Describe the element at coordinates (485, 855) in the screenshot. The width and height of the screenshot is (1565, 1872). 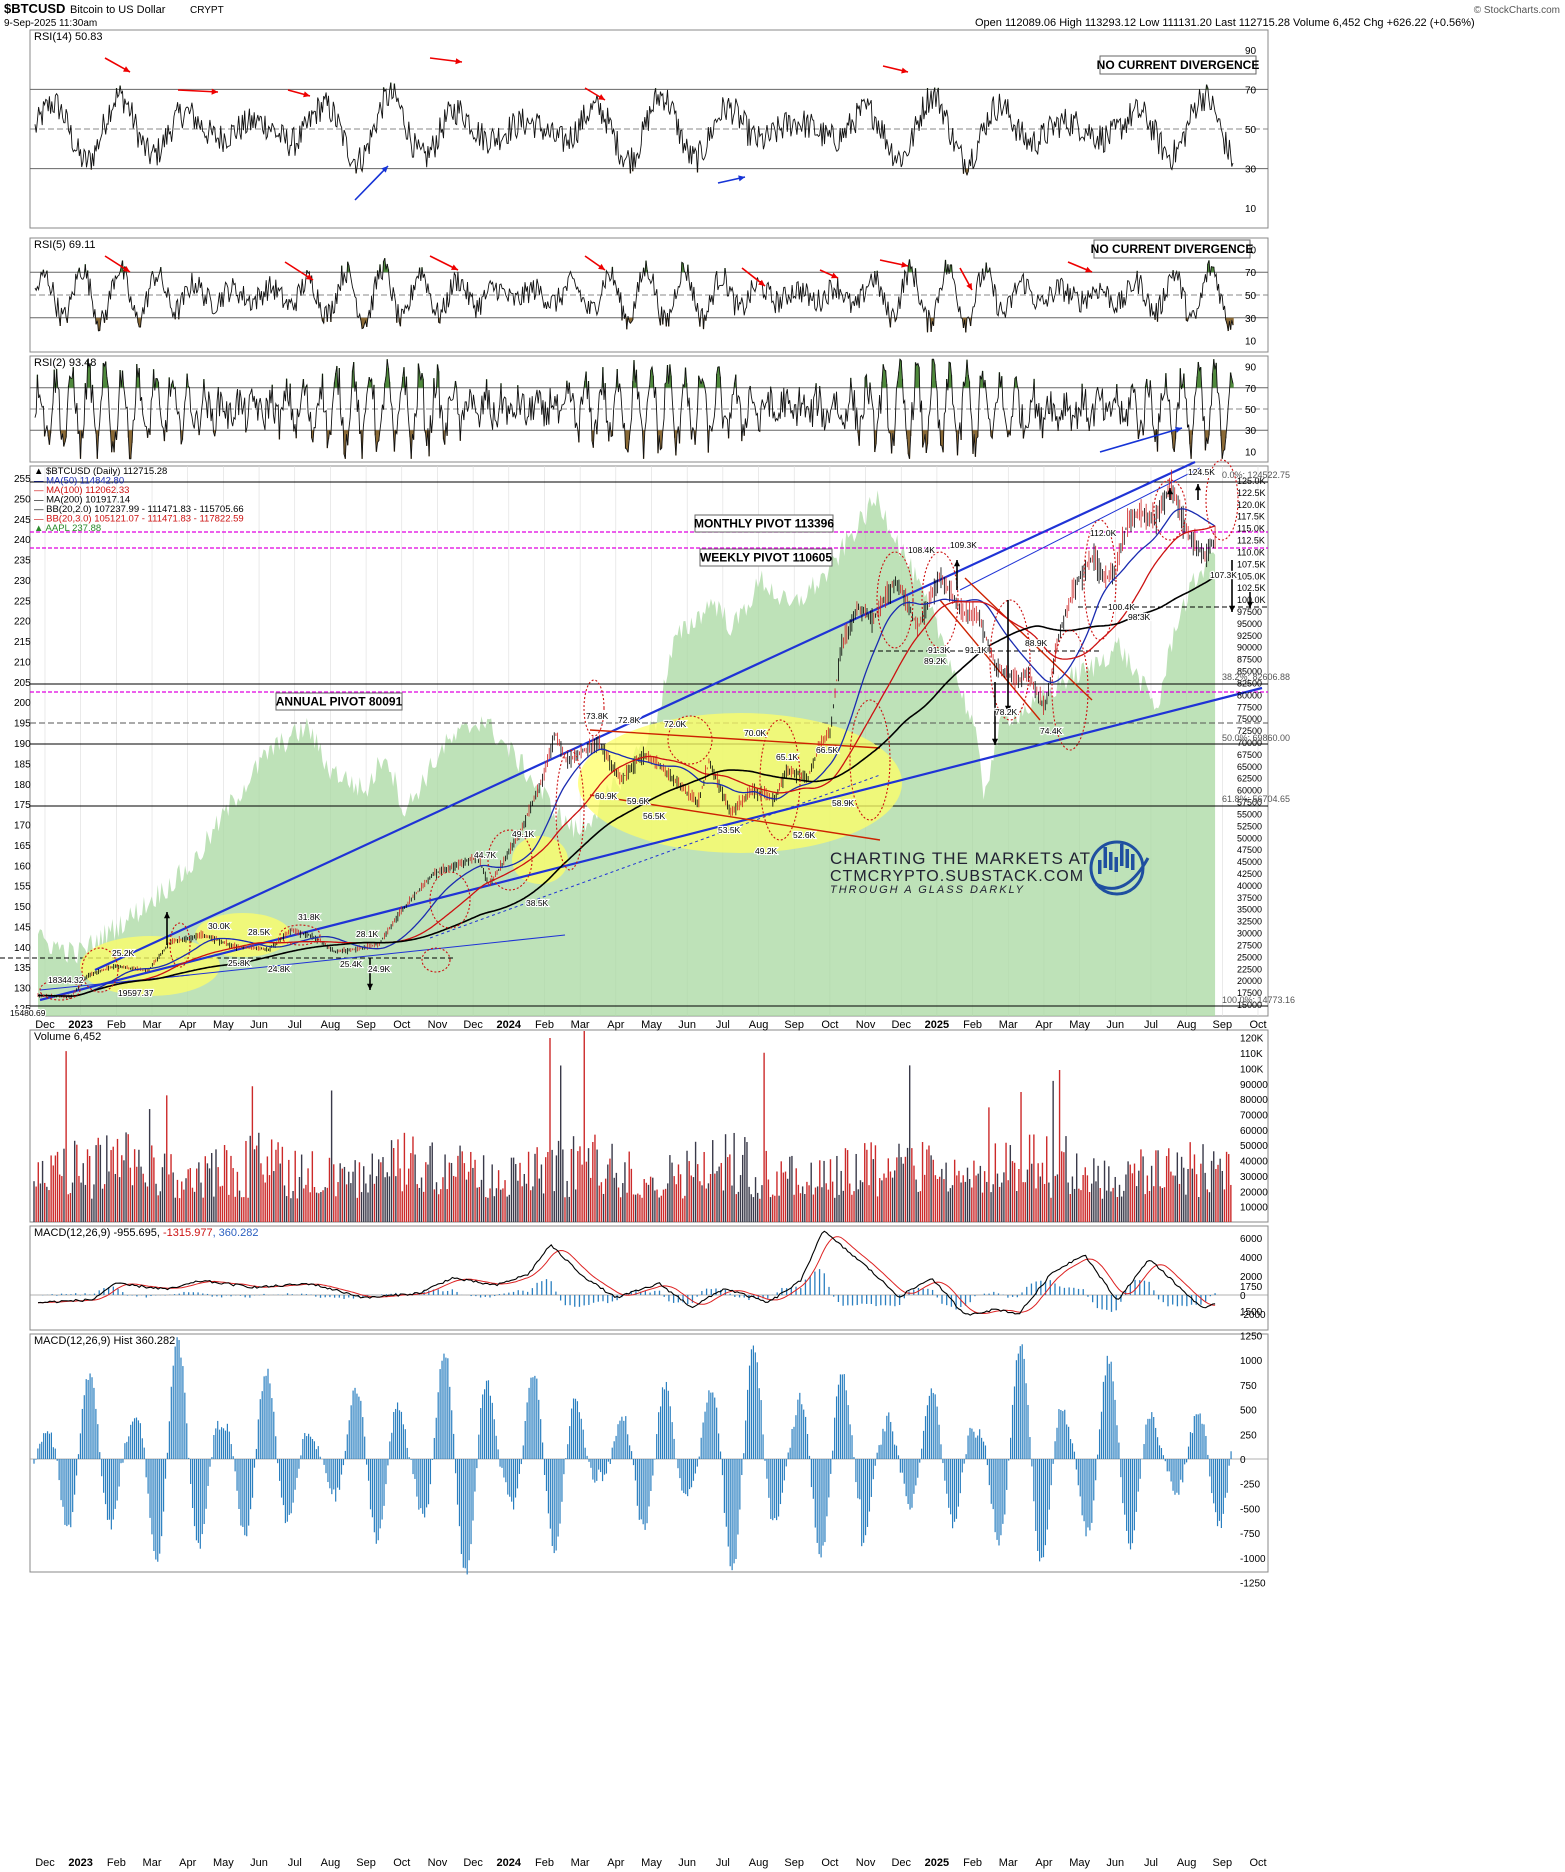
I see `price-annotation: 44.7K` at that location.